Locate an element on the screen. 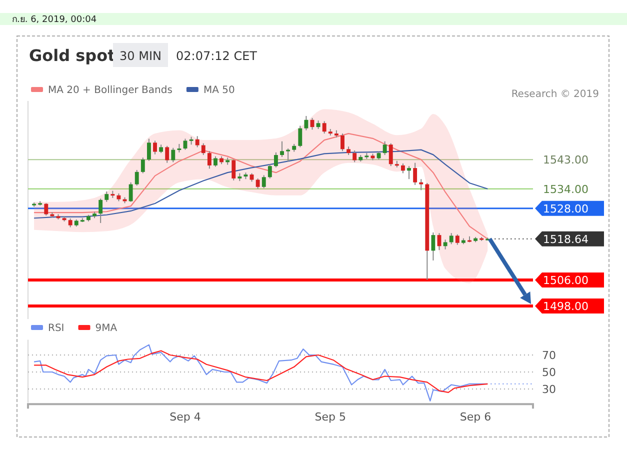 This screenshot has height=455, width=627. ref-line-label: 1498.00 is located at coordinates (565, 306).